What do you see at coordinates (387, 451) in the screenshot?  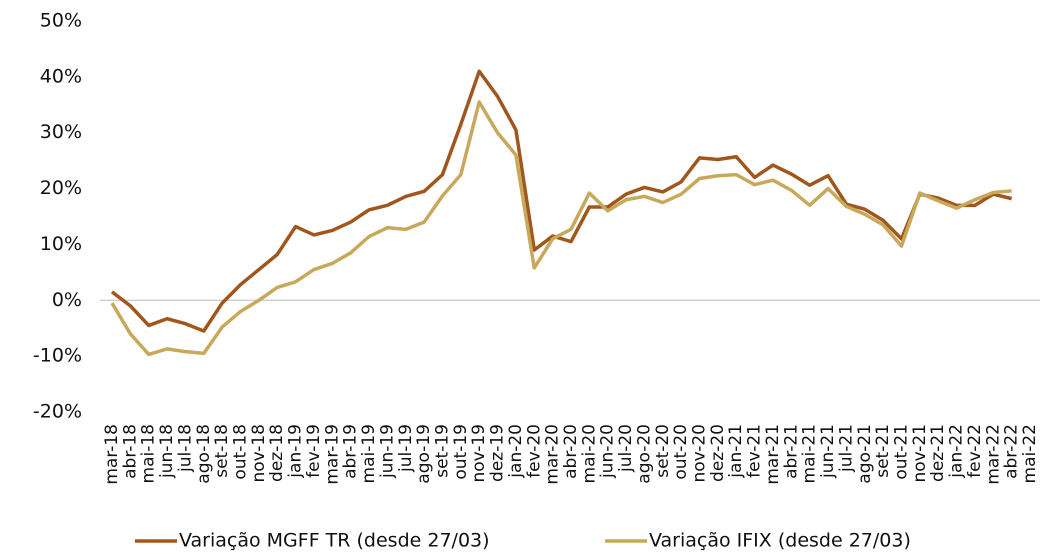 I see `x-tick-label: jun-19` at bounding box center [387, 451].